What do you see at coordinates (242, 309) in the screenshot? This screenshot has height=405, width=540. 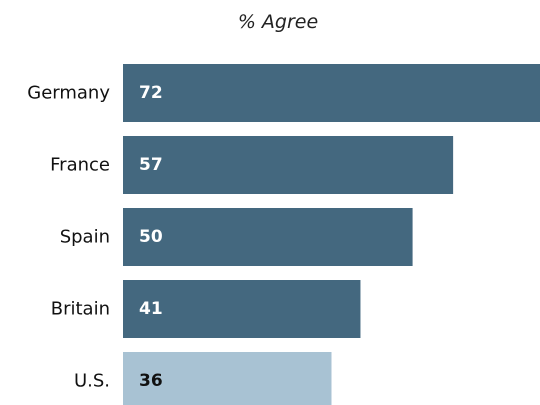 I see `bar-britain` at bounding box center [242, 309].